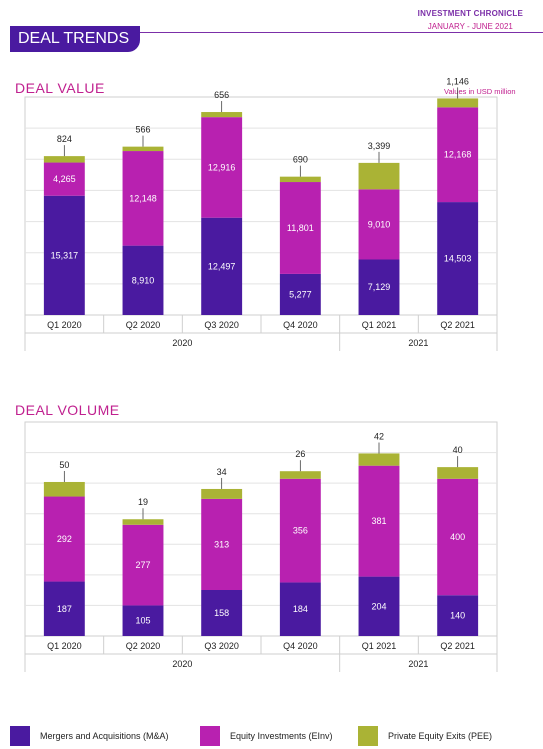 The image size is (543, 749). What do you see at coordinates (457, 646) in the screenshot?
I see `deal-volume-x-tick-label: Q2 2021` at bounding box center [457, 646].